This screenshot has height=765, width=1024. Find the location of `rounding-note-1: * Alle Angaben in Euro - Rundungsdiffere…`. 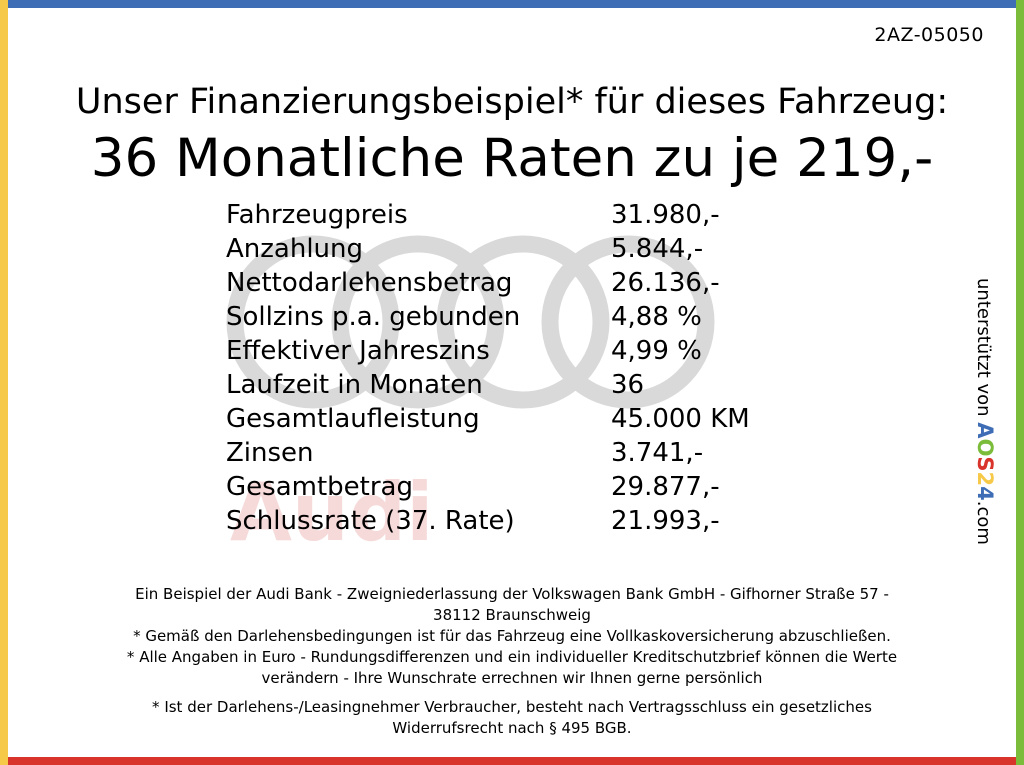

rounding-note-1: * Alle Angaben in Euro - Rundungsdiffere… is located at coordinates (512, 657).